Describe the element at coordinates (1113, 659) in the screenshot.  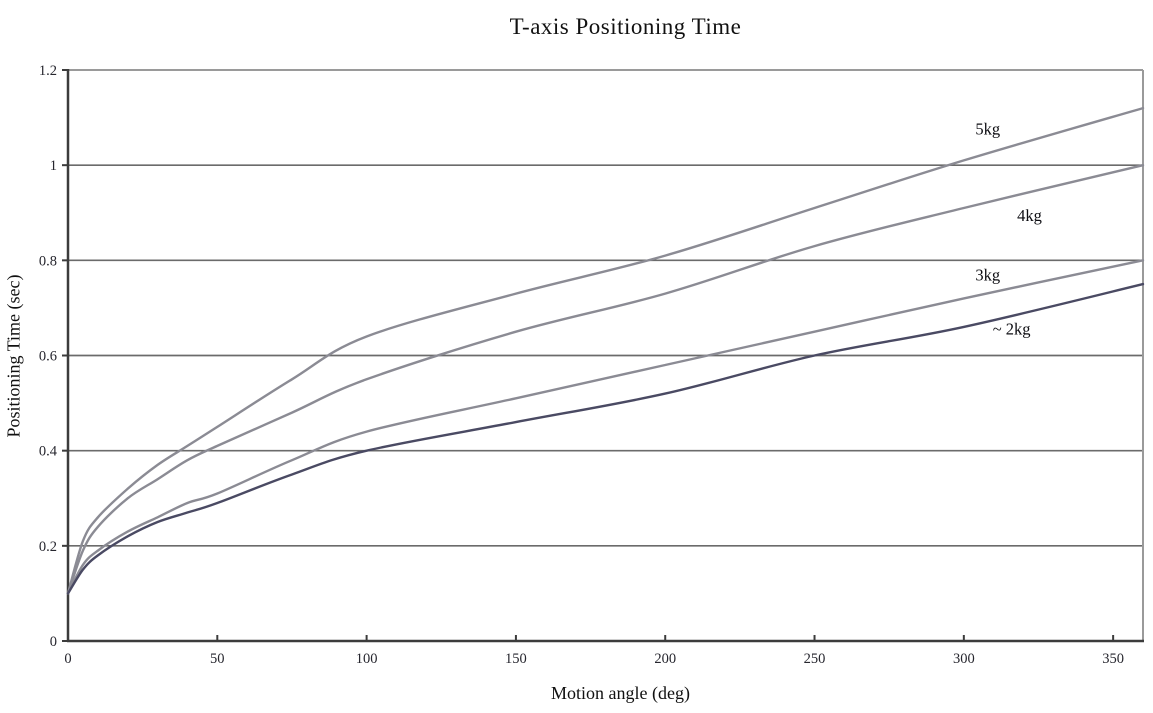
I see `x-tick-label: 350` at that location.